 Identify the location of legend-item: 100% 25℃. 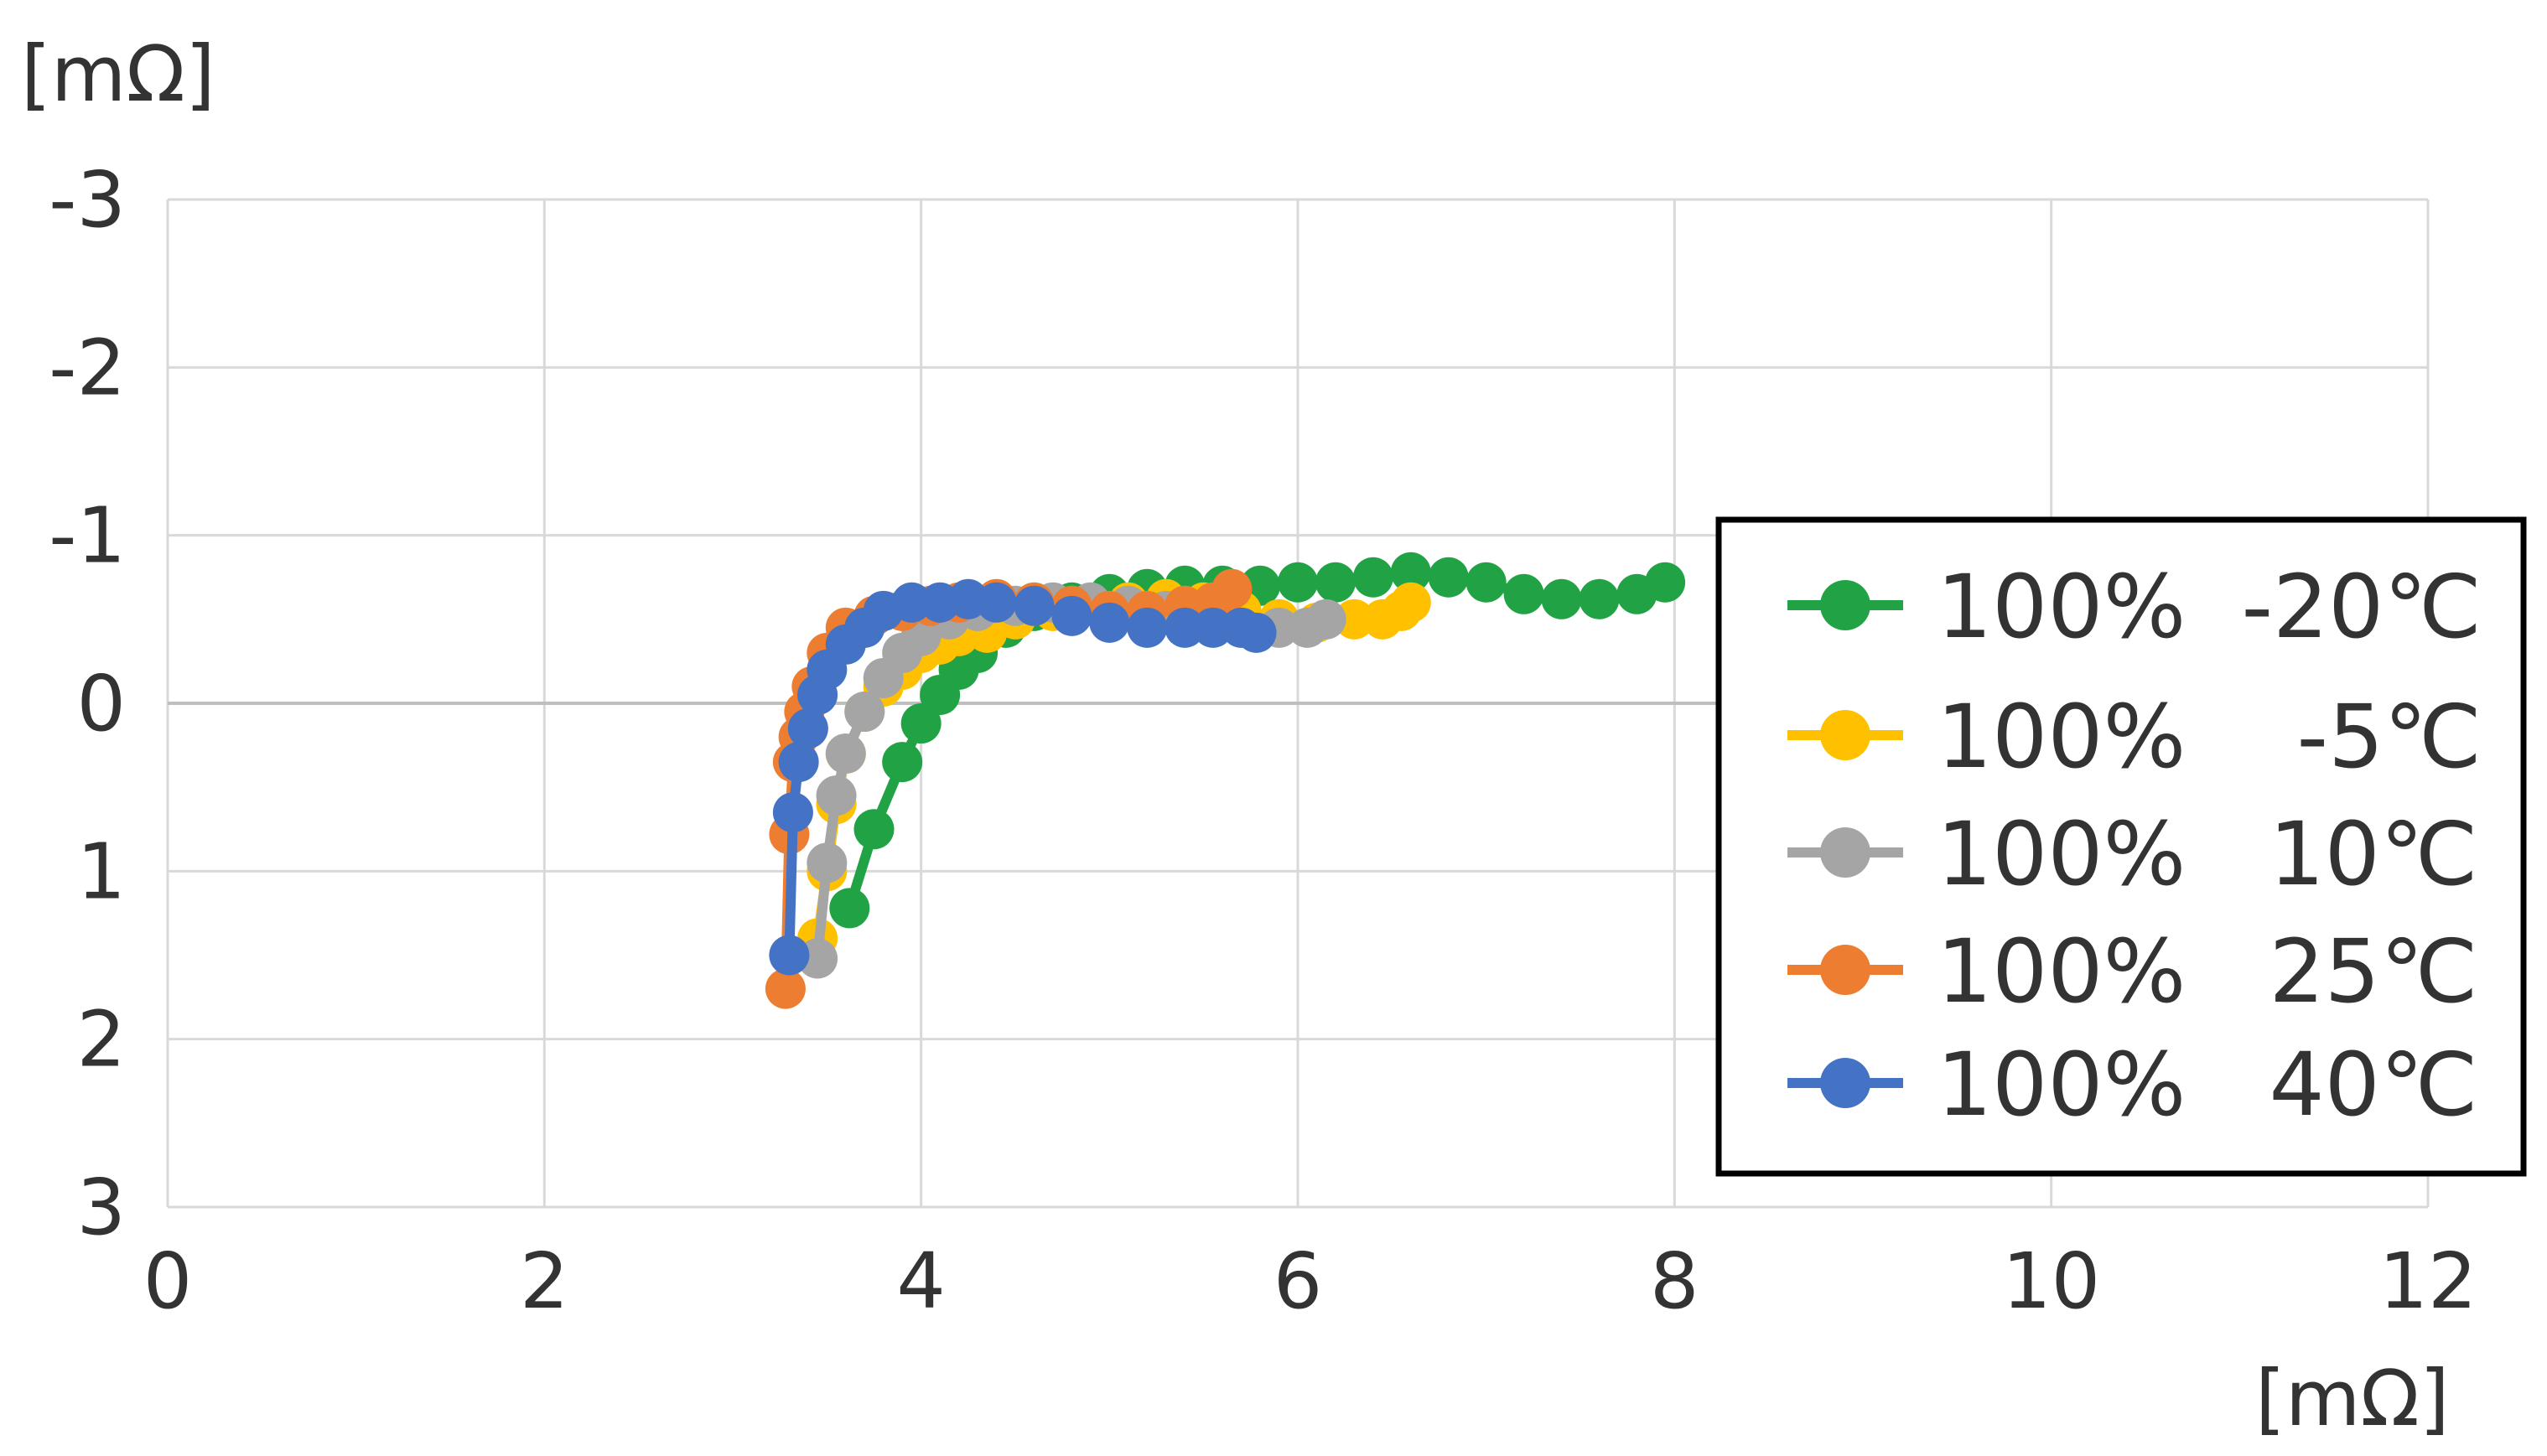
(2132, 972).